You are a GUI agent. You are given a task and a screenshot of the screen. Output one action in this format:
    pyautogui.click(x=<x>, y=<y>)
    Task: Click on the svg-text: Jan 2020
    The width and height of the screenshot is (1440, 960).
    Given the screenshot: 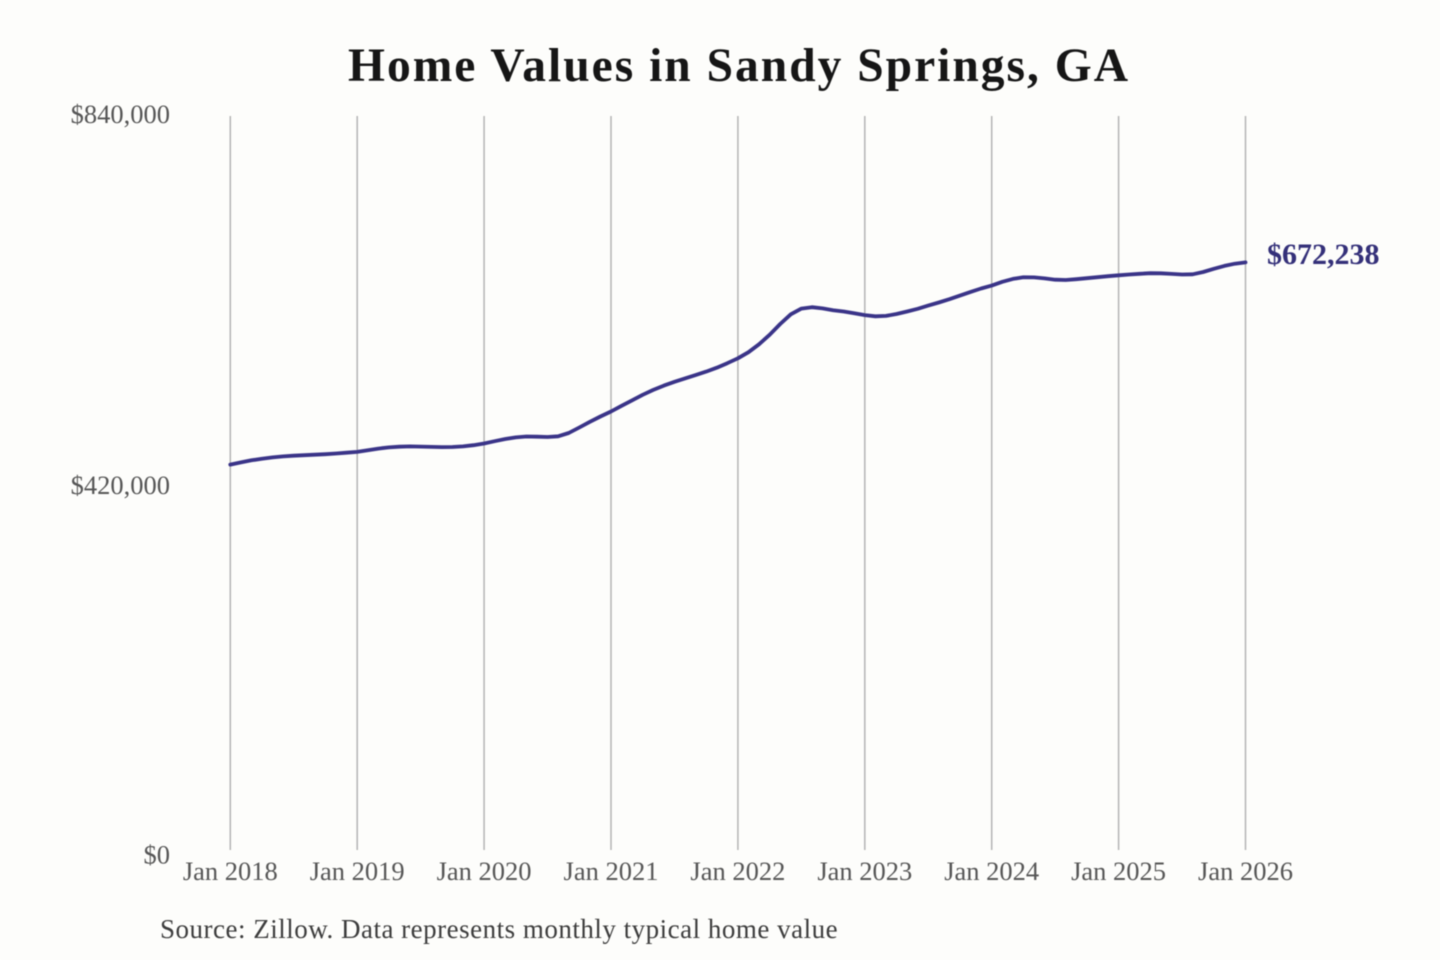 What is the action you would take?
    pyautogui.click(x=484, y=871)
    